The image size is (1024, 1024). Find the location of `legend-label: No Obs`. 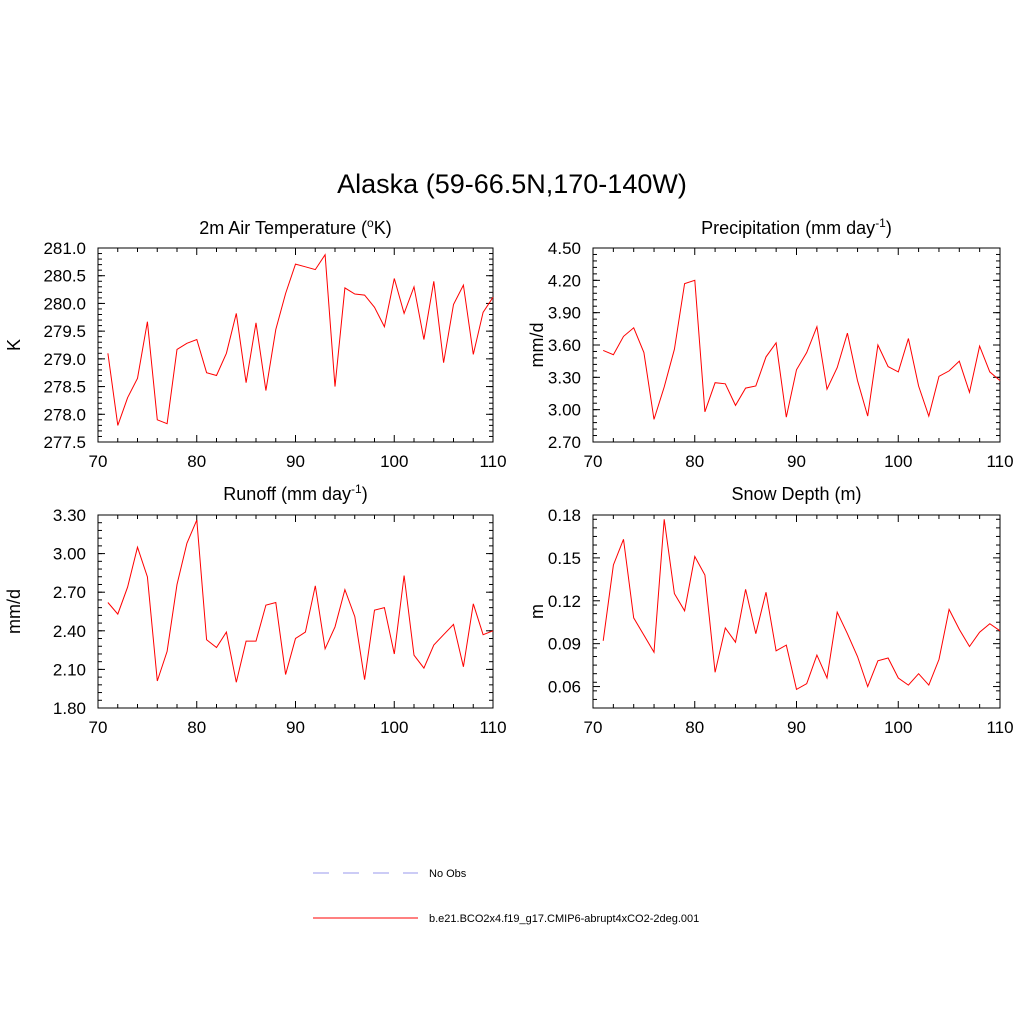

legend-label: No Obs is located at coordinates (448, 874).